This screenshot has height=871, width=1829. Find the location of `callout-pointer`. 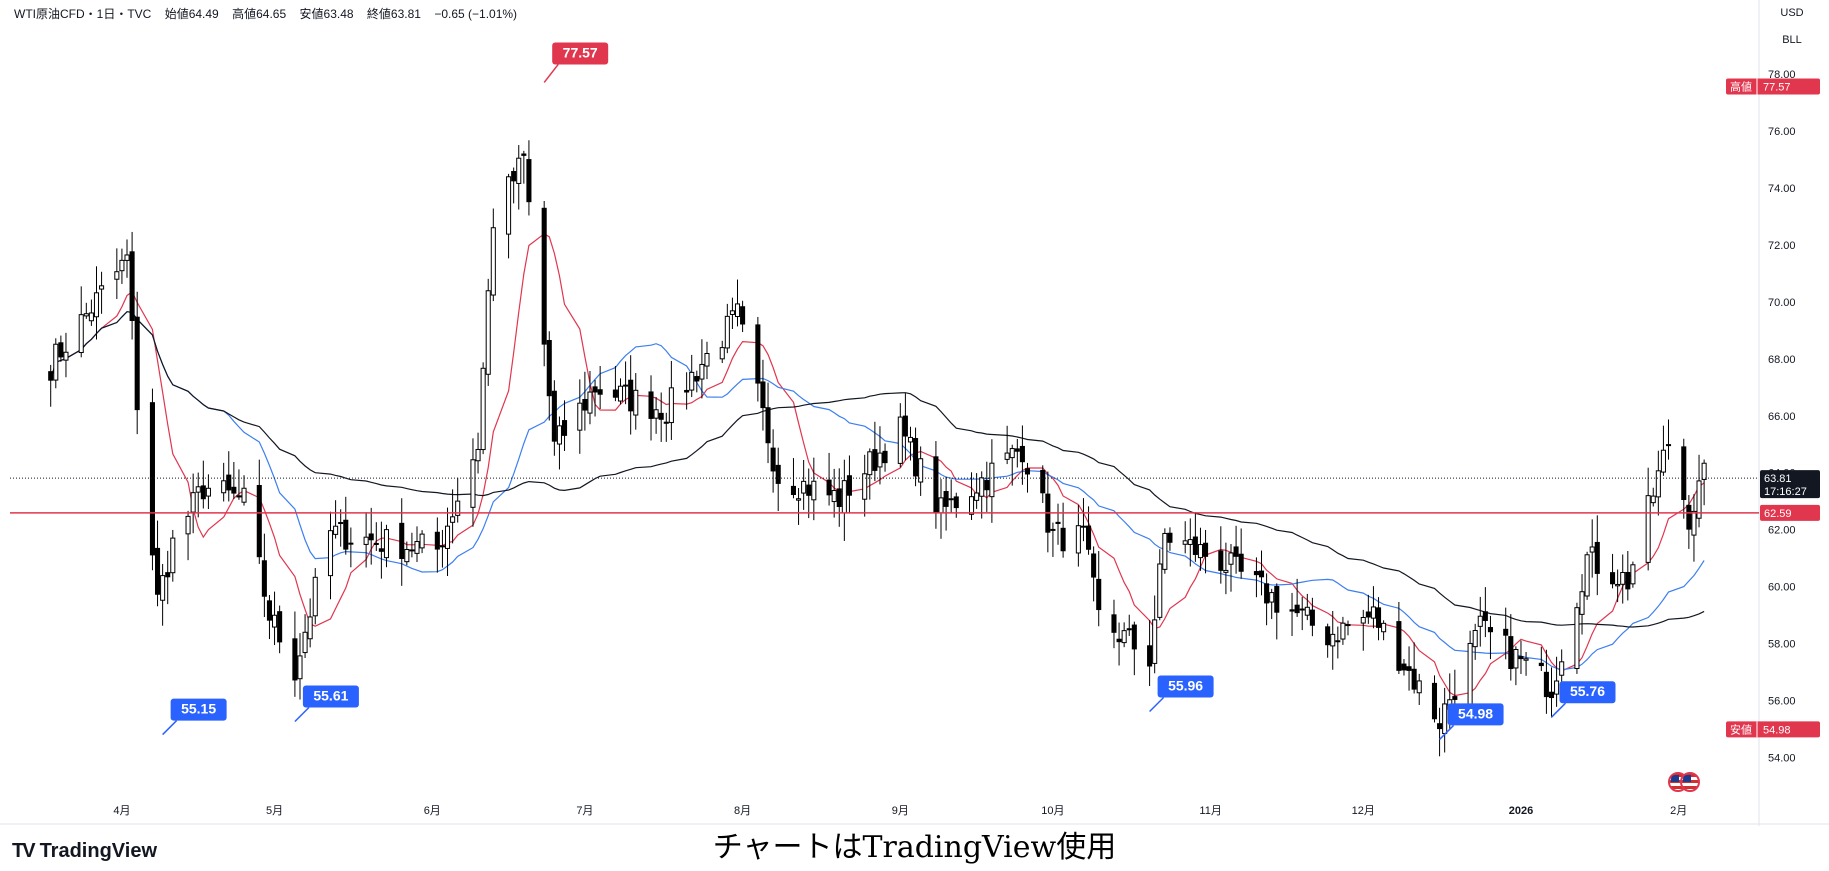

callout-pointer is located at coordinates (1157, 704).